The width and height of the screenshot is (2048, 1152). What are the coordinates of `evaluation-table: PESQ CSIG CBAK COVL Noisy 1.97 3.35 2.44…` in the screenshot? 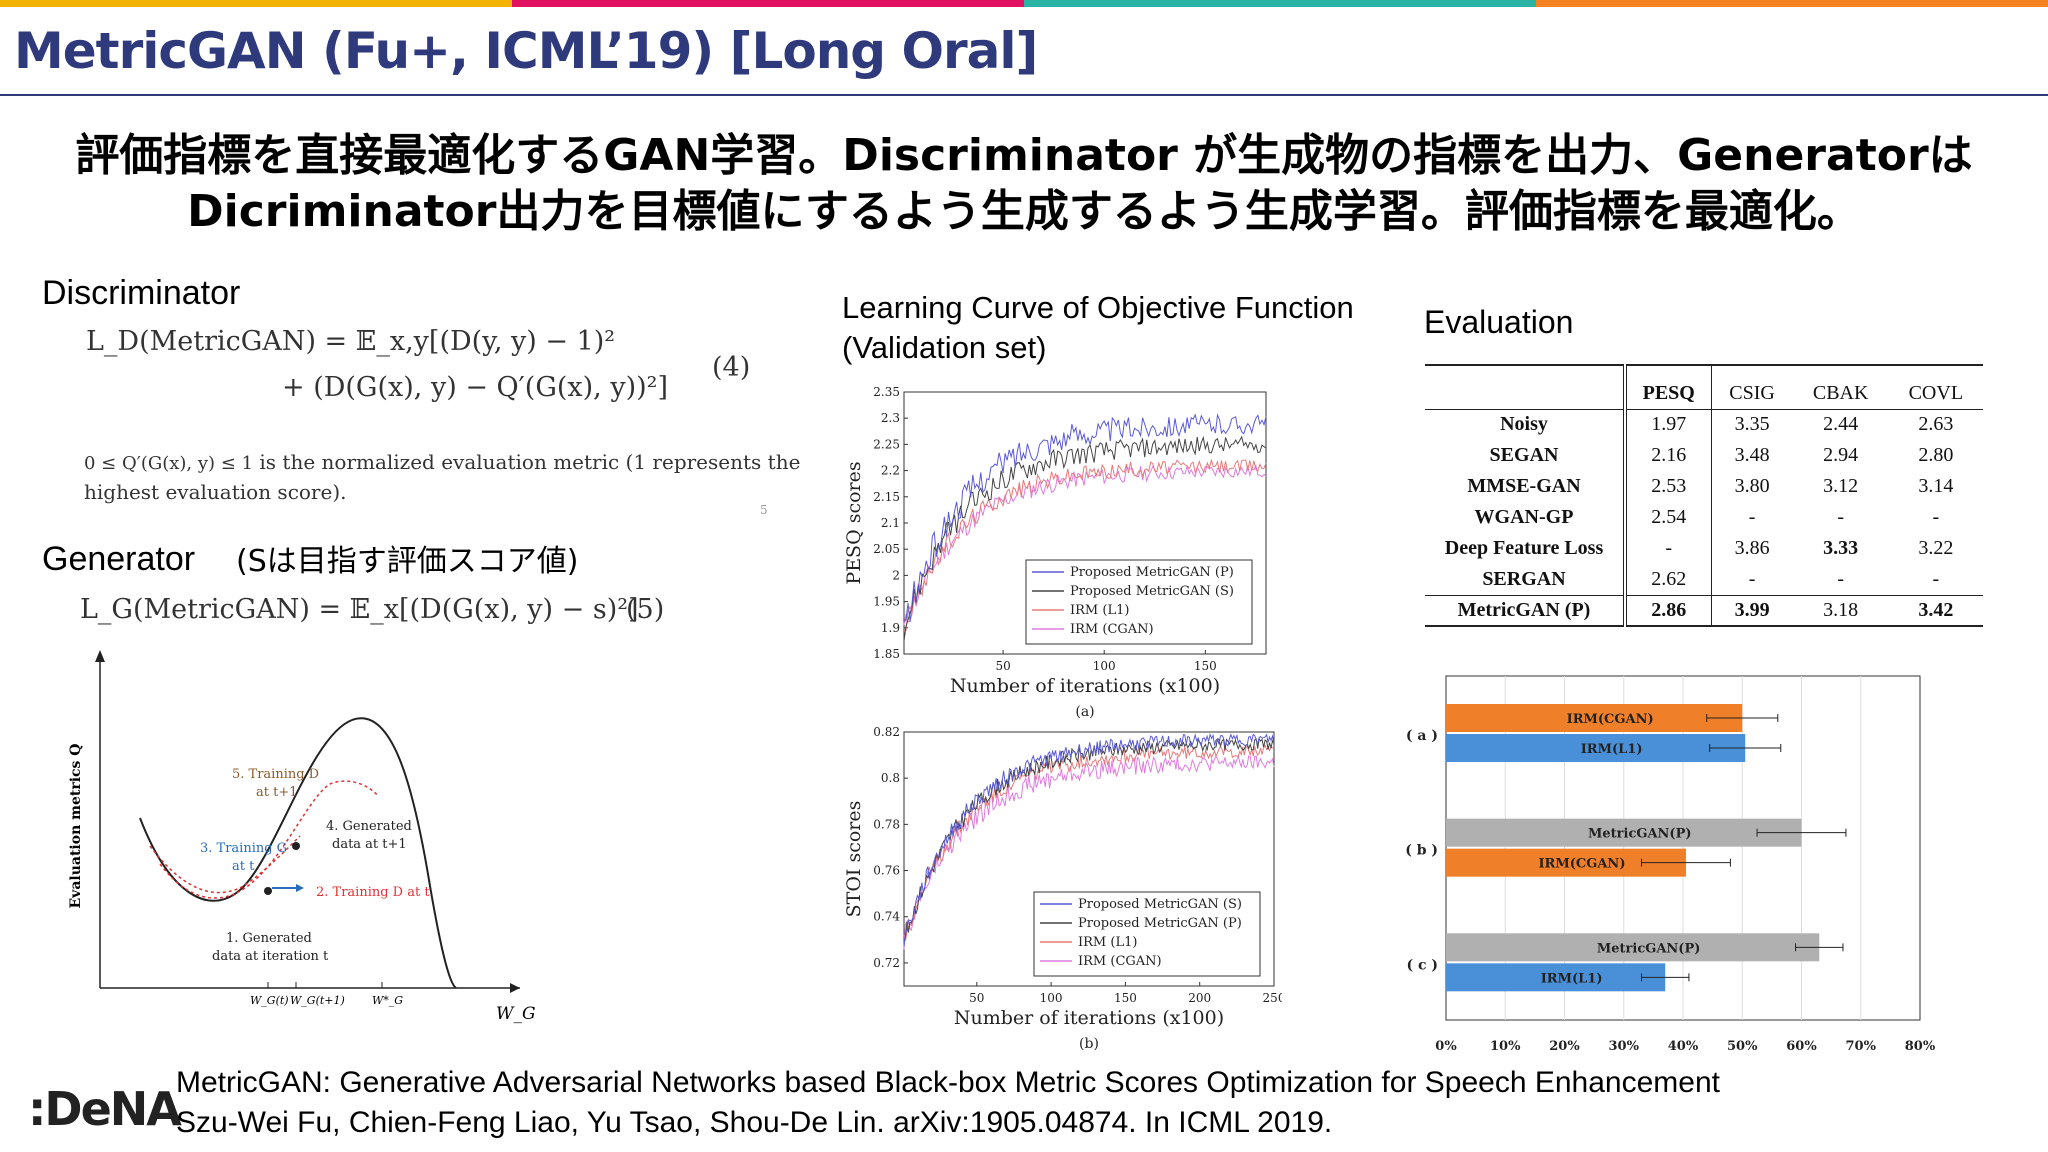 It's located at (1704, 495).